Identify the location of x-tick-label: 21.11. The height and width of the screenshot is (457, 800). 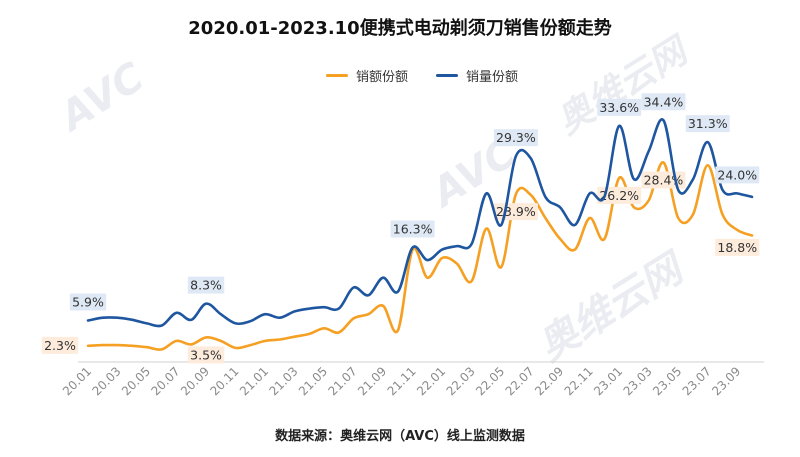
(402, 381).